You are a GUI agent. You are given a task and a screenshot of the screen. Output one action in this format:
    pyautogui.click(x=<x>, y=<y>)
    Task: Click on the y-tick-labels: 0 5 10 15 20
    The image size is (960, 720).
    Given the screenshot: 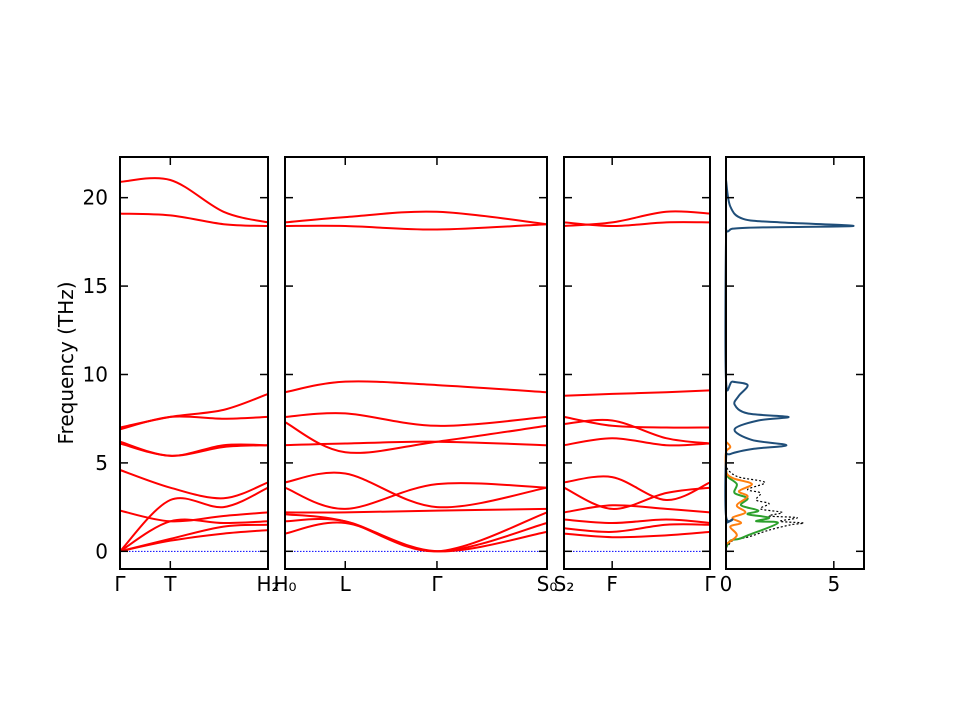 What is the action you would take?
    pyautogui.click(x=95, y=375)
    